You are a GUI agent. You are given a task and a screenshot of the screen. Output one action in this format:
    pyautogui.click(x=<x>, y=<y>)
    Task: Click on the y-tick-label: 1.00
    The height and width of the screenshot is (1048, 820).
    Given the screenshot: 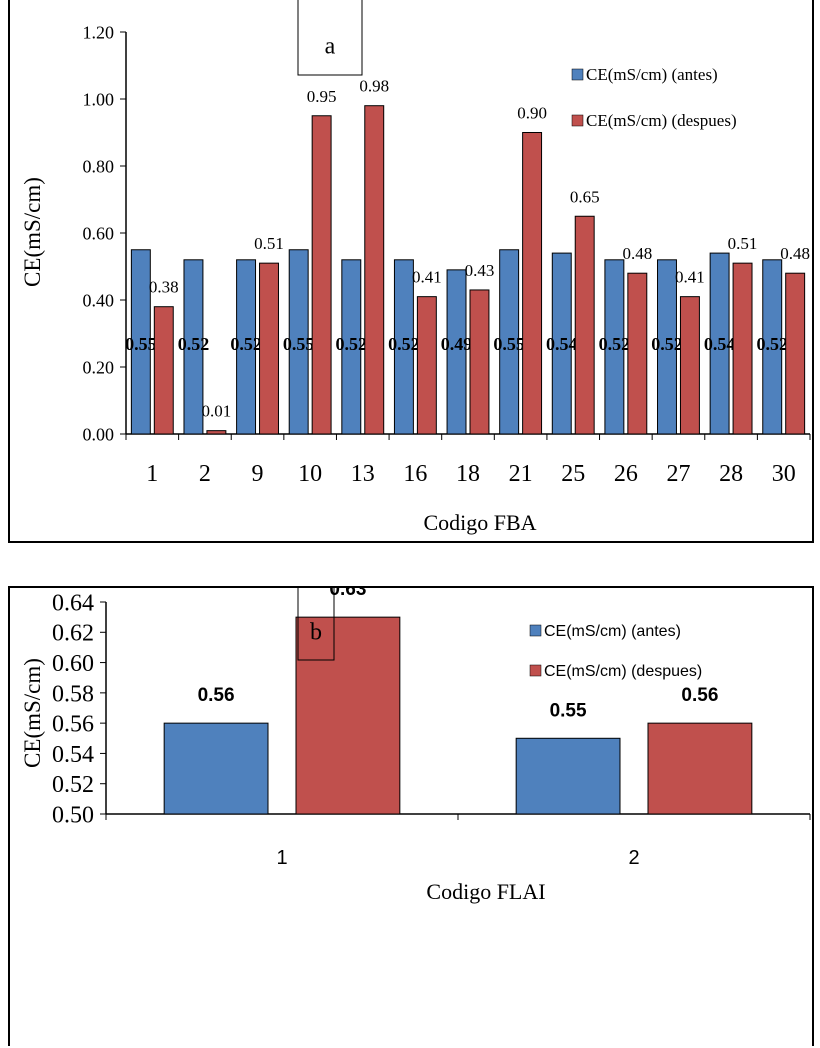 What is the action you would take?
    pyautogui.click(x=99, y=99)
    